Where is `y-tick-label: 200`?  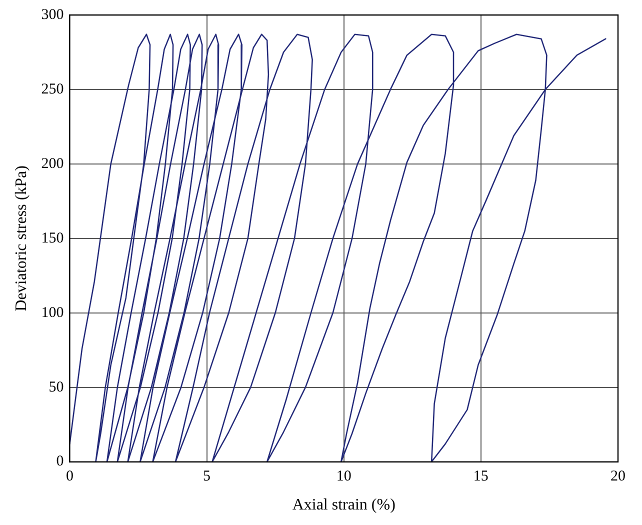 y-tick-label: 200 is located at coordinates (52, 164).